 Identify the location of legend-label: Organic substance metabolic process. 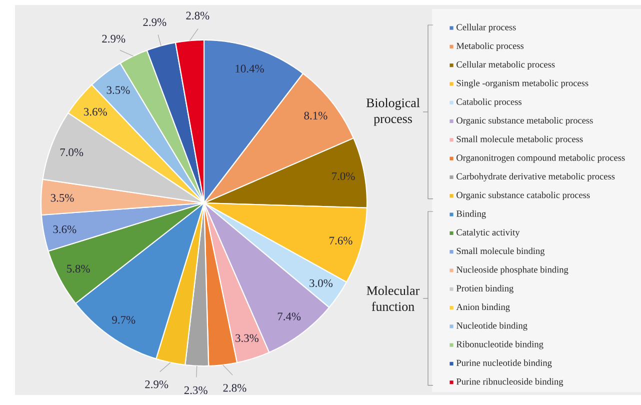
(524, 121).